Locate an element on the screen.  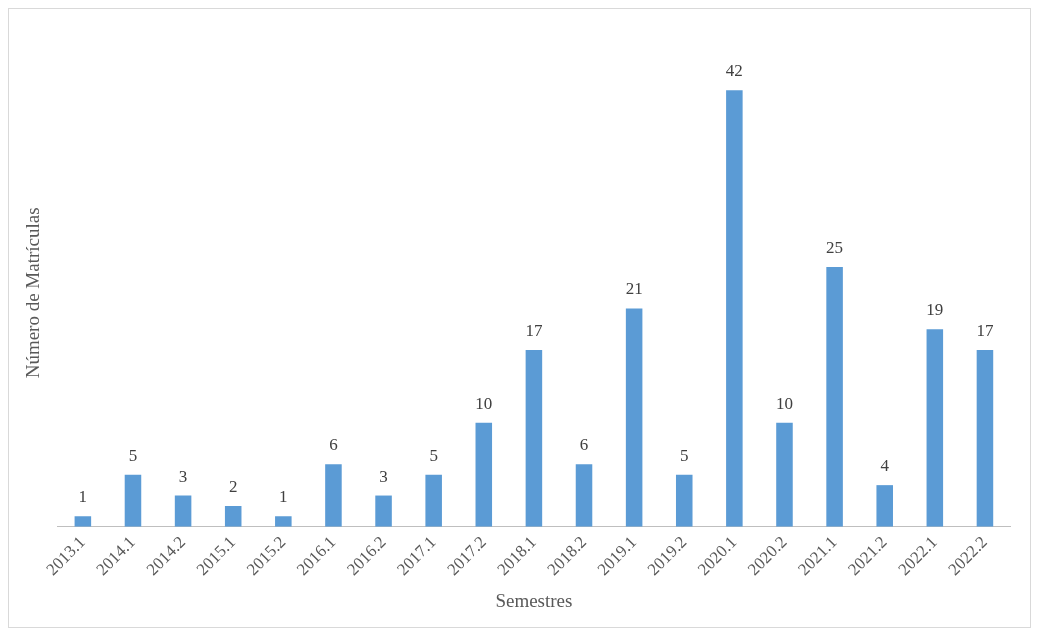
data-label: 25 is located at coordinates (835, 247).